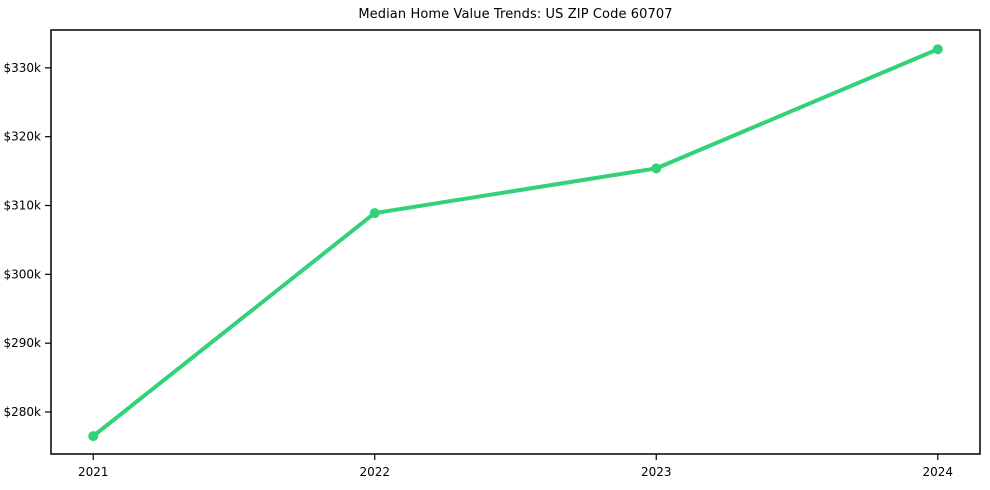  I want to click on x-tick-label: 2021, so click(93, 472).